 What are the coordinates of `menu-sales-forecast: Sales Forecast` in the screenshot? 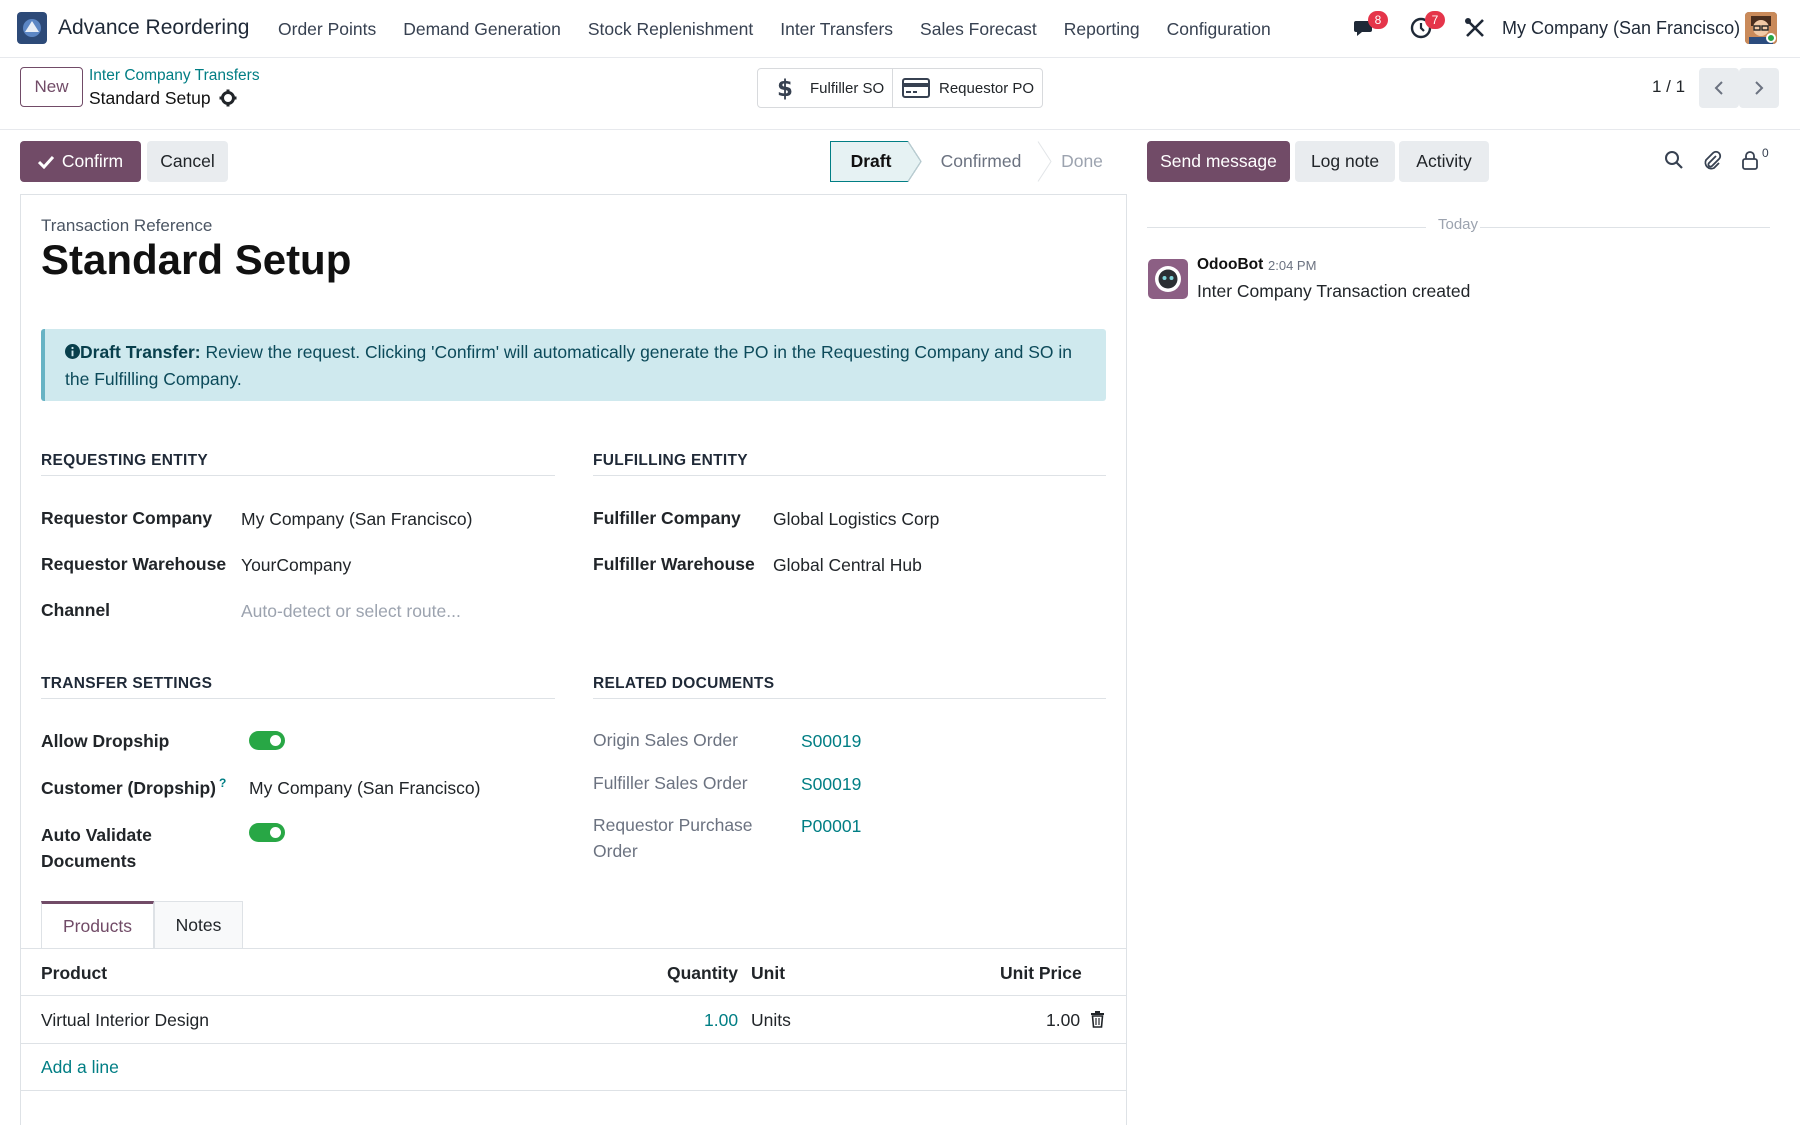 It's located at (978, 29).